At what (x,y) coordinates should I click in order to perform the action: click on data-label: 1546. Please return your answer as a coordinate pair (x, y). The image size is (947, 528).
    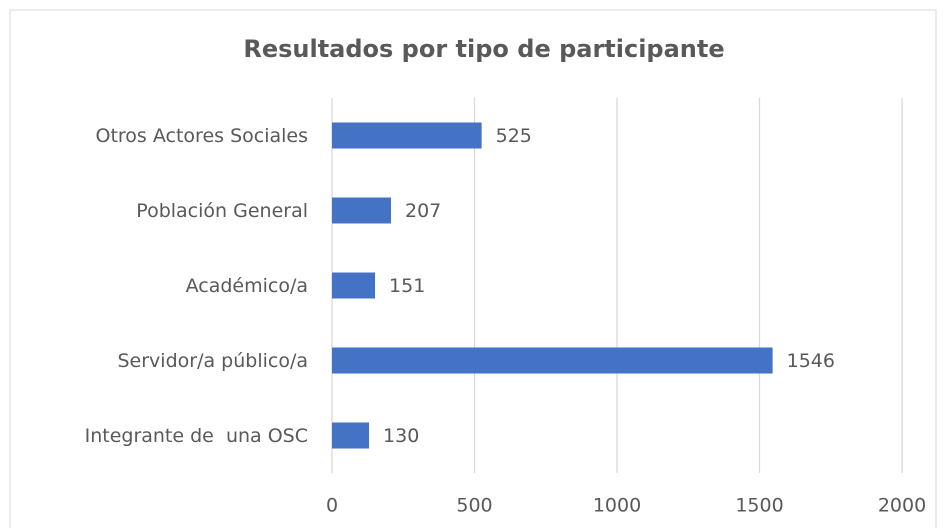
    Looking at the image, I should click on (811, 361).